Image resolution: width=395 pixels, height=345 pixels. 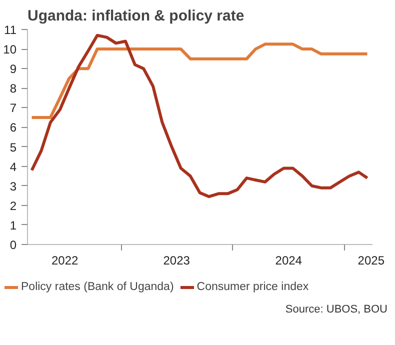 What do you see at coordinates (176, 261) in the screenshot?
I see `x-tick-label: 2023` at bounding box center [176, 261].